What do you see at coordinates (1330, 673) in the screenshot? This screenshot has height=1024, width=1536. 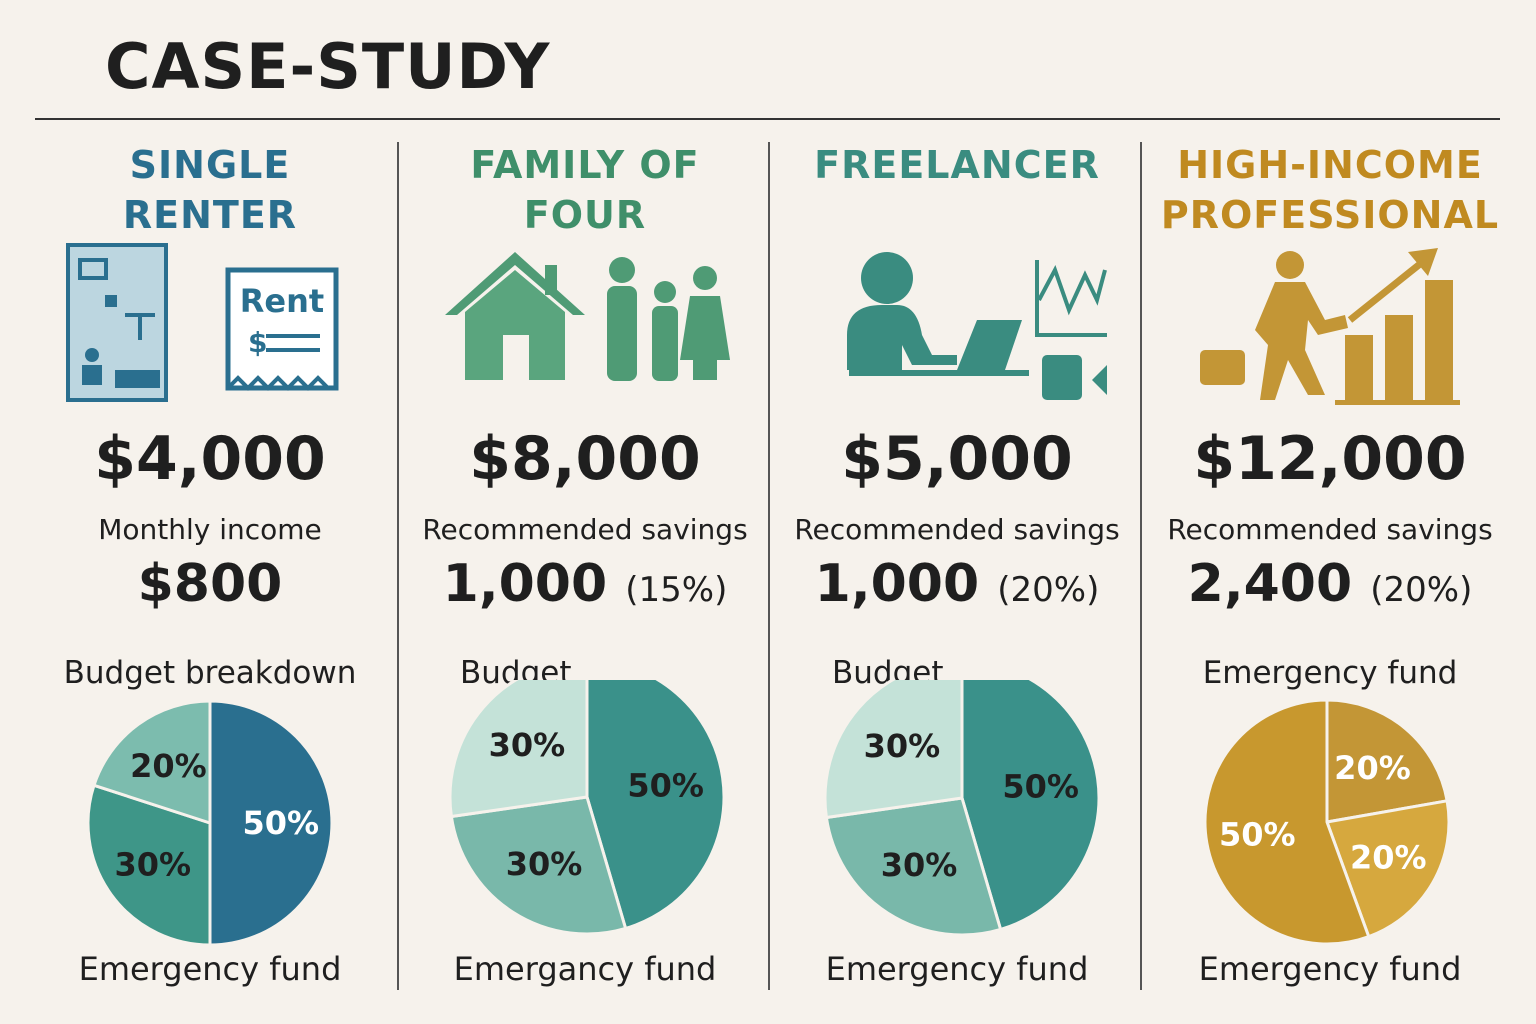 I see `pie-label: Emergency fund` at bounding box center [1330, 673].